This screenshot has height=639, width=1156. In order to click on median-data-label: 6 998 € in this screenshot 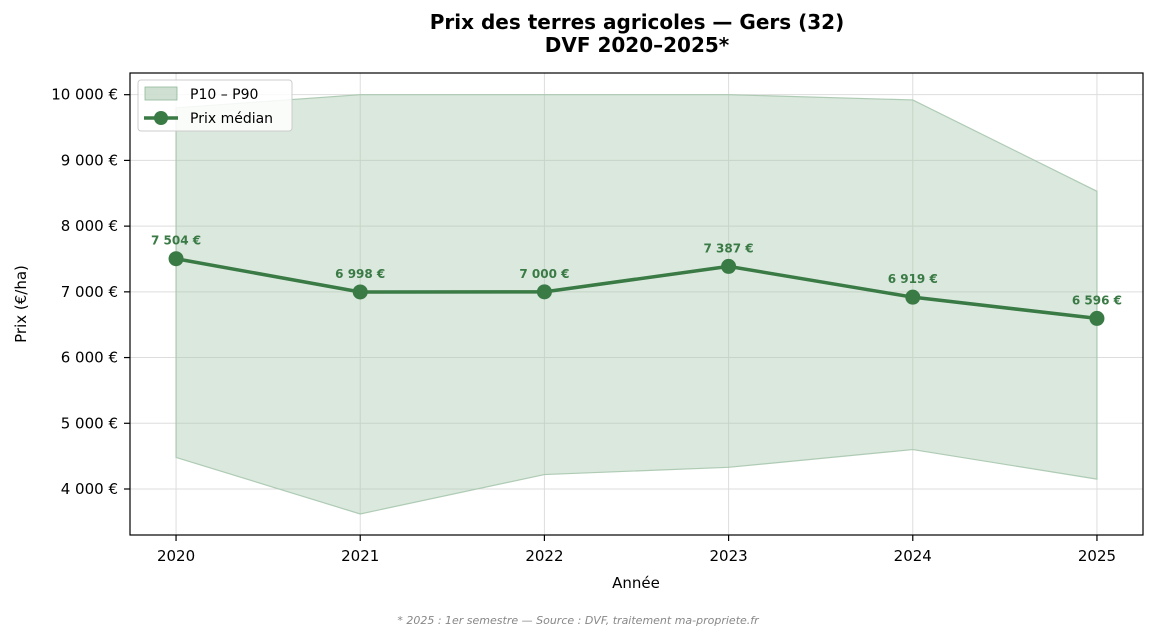, I will do `click(360, 274)`.